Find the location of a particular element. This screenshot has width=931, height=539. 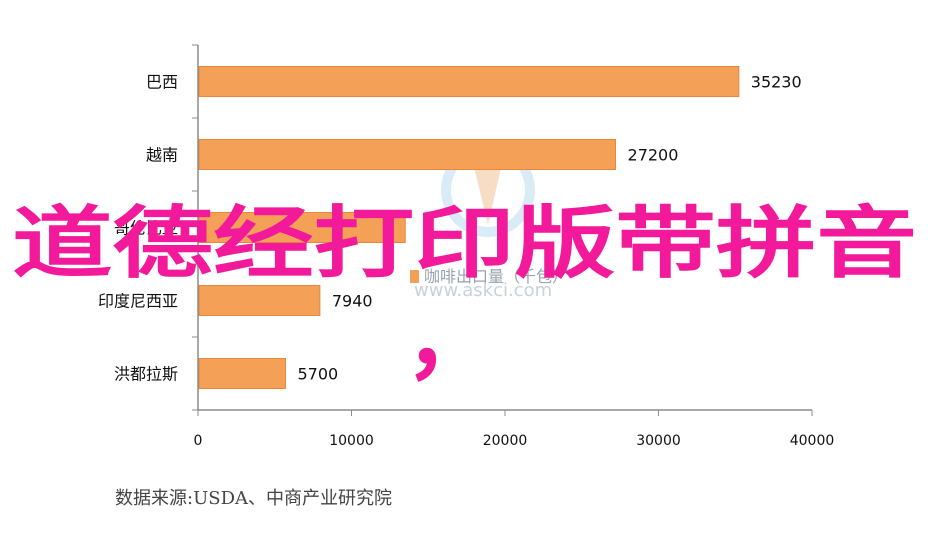

watermark-caption: 咖啡出口量（千包） is located at coordinates (496, 276).